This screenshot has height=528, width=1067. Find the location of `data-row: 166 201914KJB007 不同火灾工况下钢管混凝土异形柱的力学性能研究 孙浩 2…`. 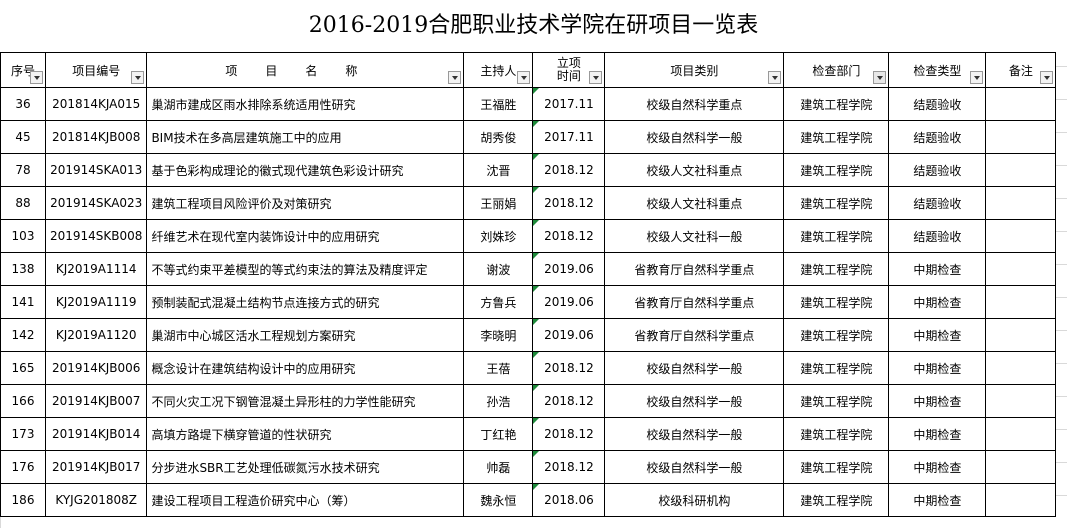

data-row: 166 201914KJB007 不同火灾工况下钢管混凝土异形柱的力学性能研究 孙浩 2… is located at coordinates (528, 401).